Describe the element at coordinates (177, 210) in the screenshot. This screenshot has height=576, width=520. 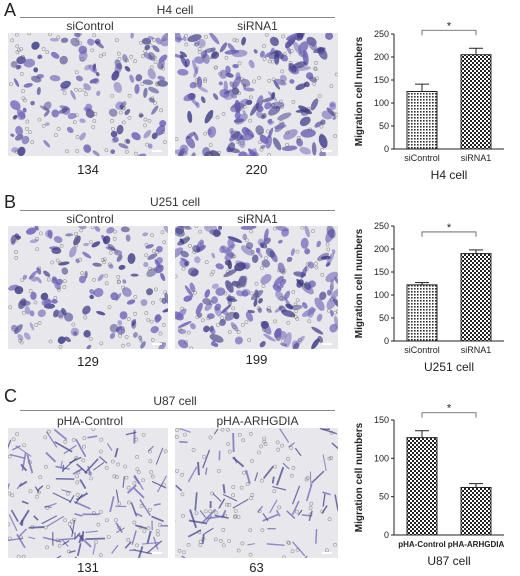
I see `group-line-b` at that location.